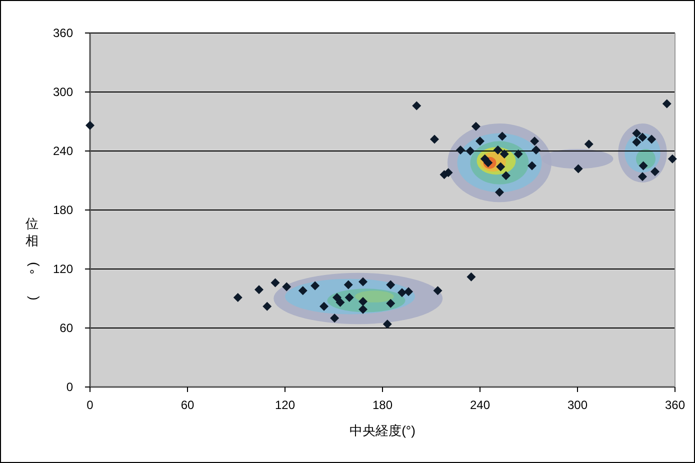  Describe the element at coordinates (63, 269) in the screenshot. I see `y-tick-label: 120` at that location.